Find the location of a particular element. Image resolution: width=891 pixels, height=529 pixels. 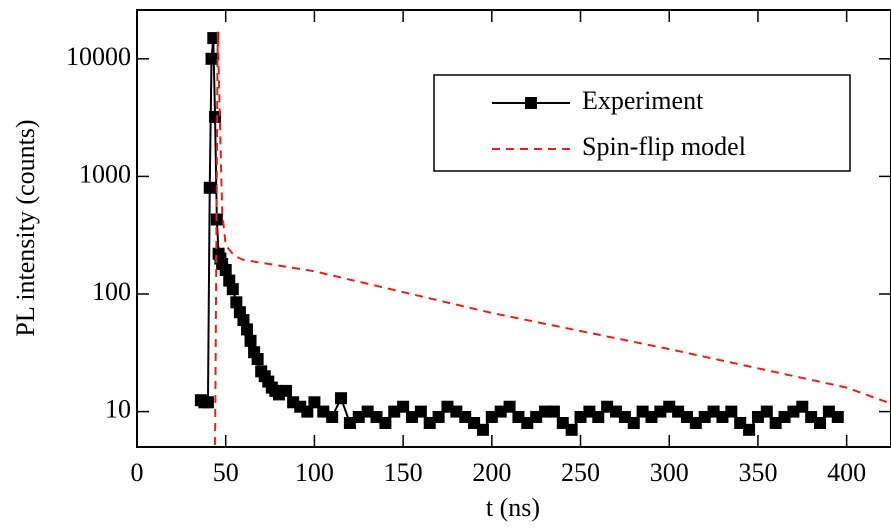

x-tick-label: 0 is located at coordinates (137, 472).